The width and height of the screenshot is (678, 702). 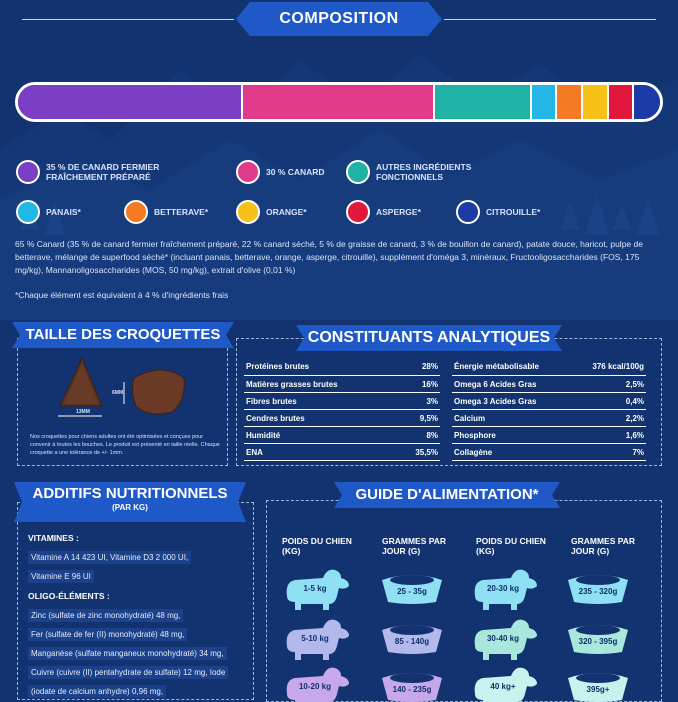 I want to click on analytics-row: Calcium 2,2%, so click(x=549, y=418).